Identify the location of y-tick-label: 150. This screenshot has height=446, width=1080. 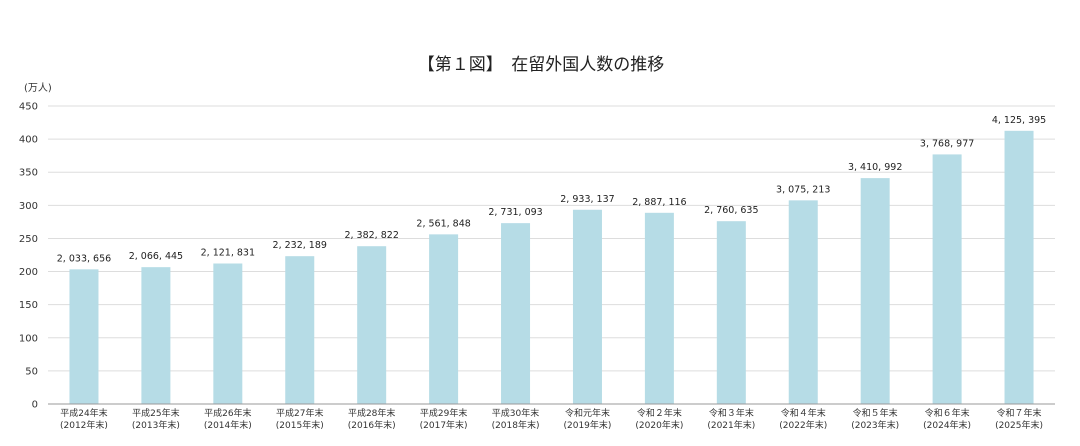
(28, 305).